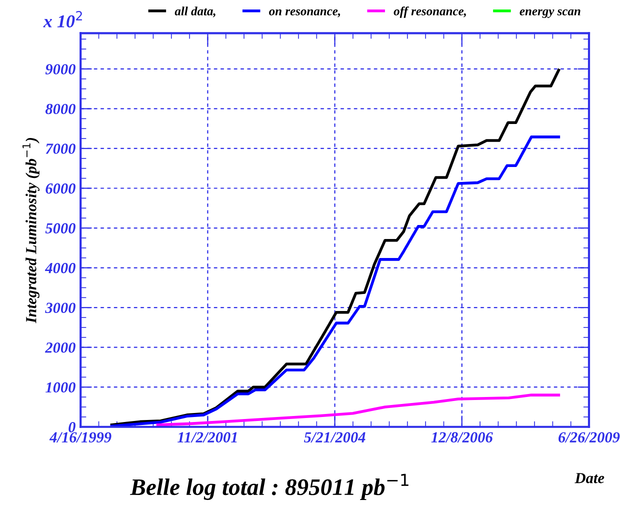 The image size is (620, 510). I want to click on y-axis-title: Integrated Luminosity (pb$^{−1}$), so click(31, 231).